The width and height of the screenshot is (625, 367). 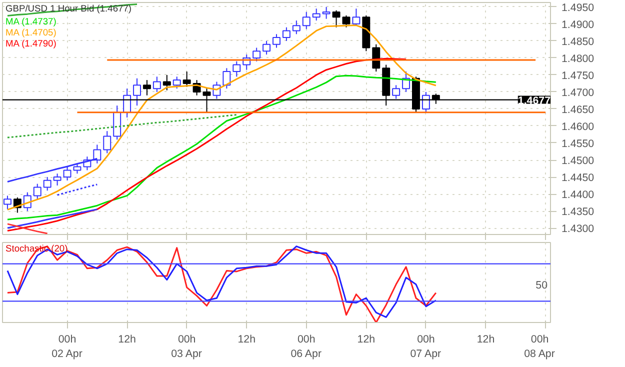 I want to click on y-tick-label: 1.4600, so click(x=578, y=126).